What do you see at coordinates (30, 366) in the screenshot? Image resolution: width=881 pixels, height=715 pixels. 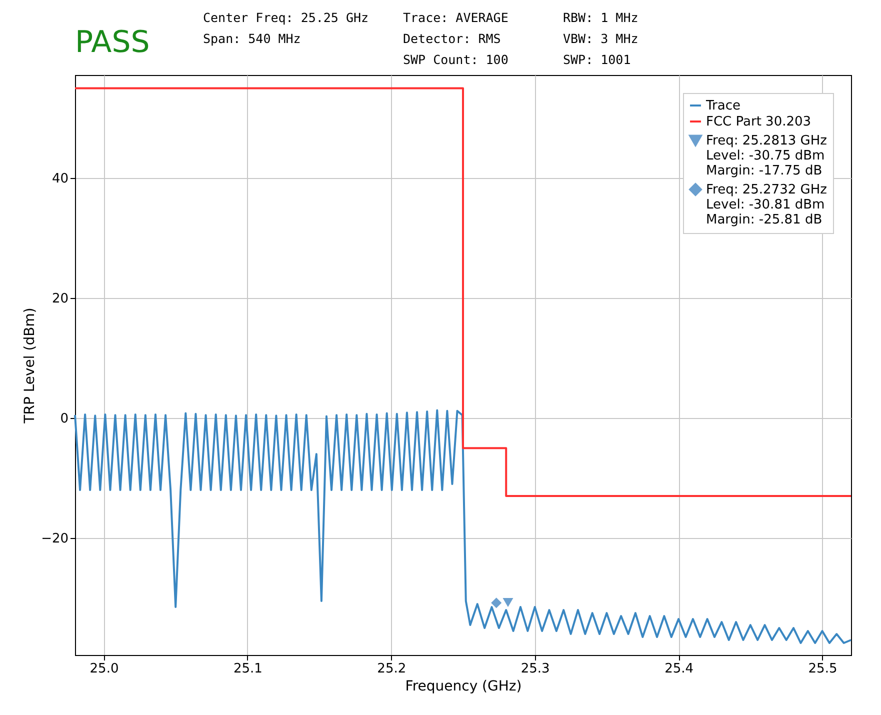 I see `y-axis-title: TRP Level (dBm)` at bounding box center [30, 366].